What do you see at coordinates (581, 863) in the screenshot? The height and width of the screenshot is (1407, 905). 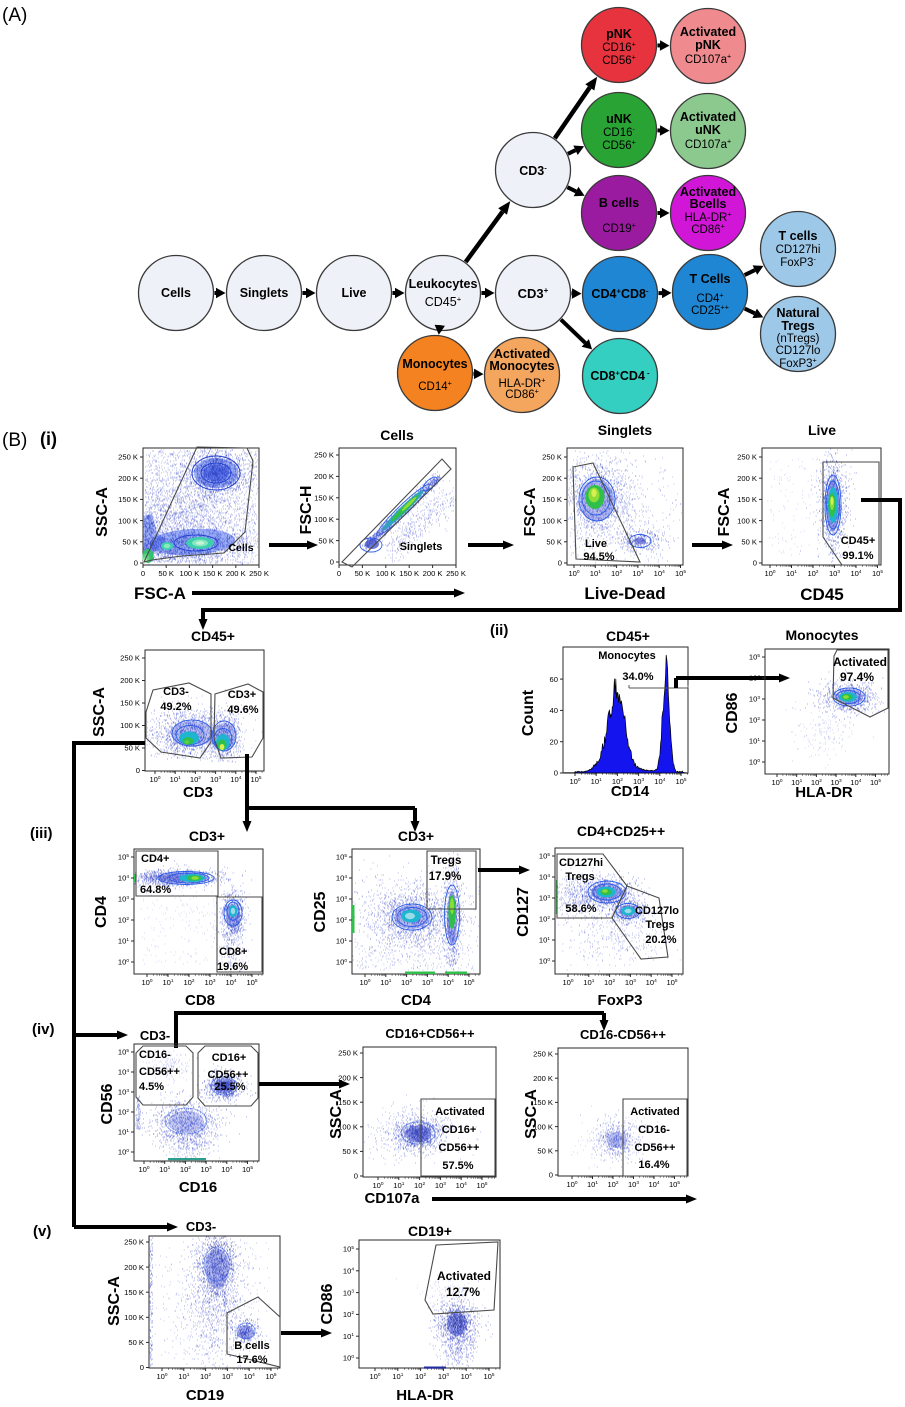 I see `svg-text: CD127hi` at bounding box center [581, 863].